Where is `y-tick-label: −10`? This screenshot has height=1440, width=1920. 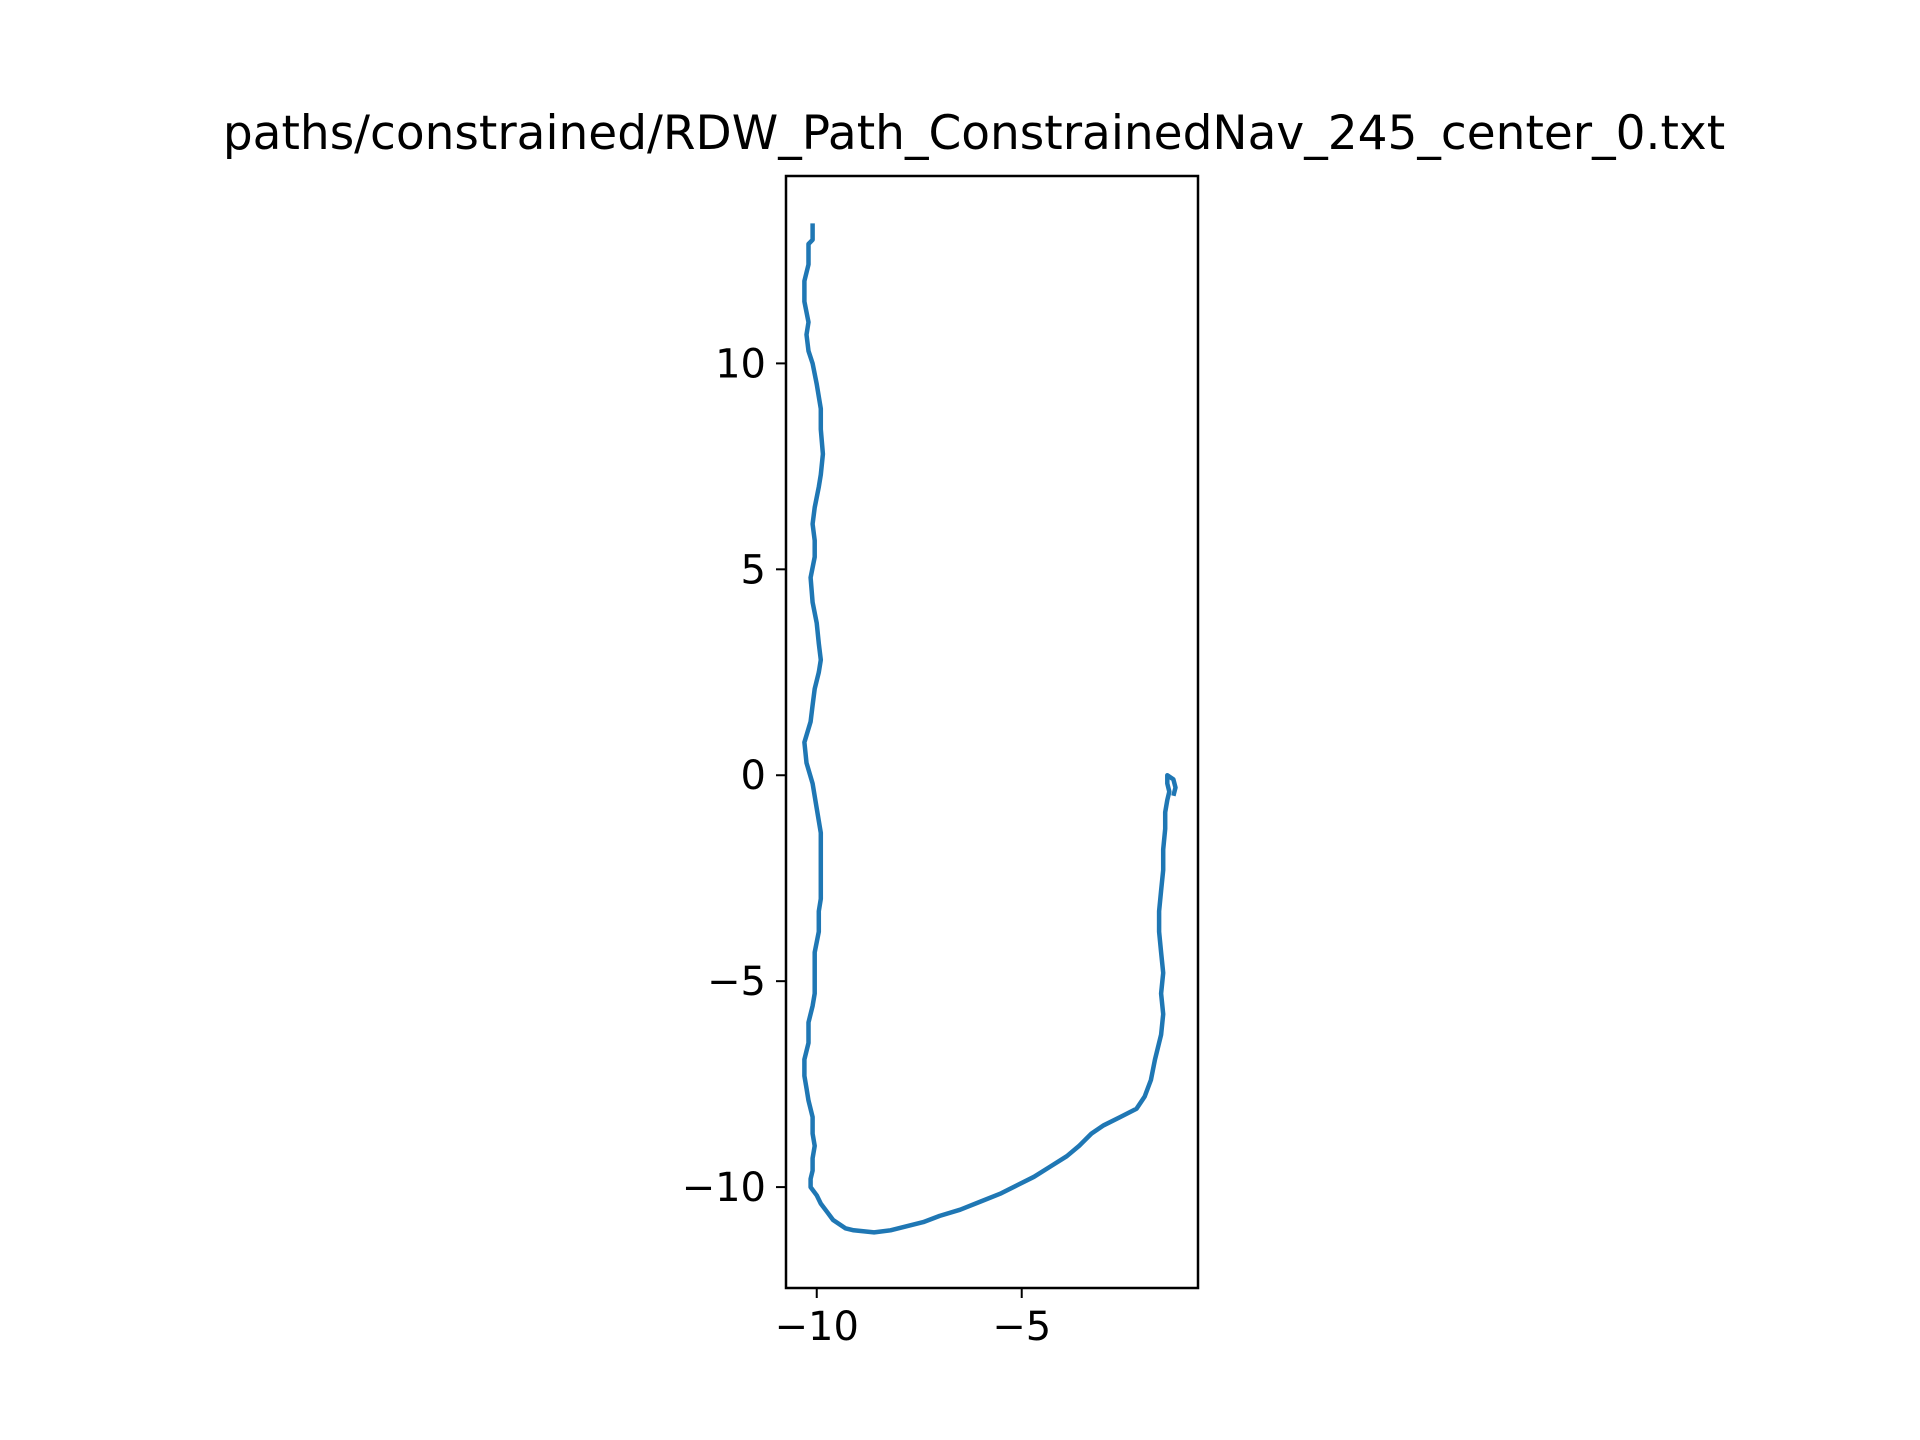 y-tick-label: −10 is located at coordinates (724, 1188).